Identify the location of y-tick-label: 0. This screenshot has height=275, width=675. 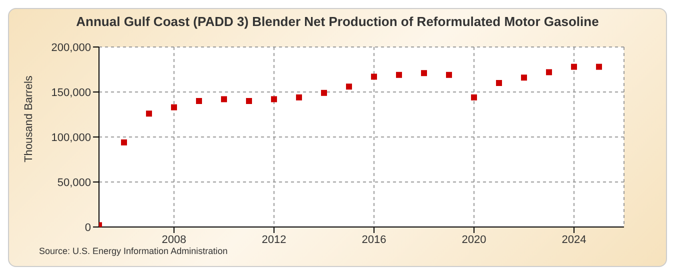
(87, 228).